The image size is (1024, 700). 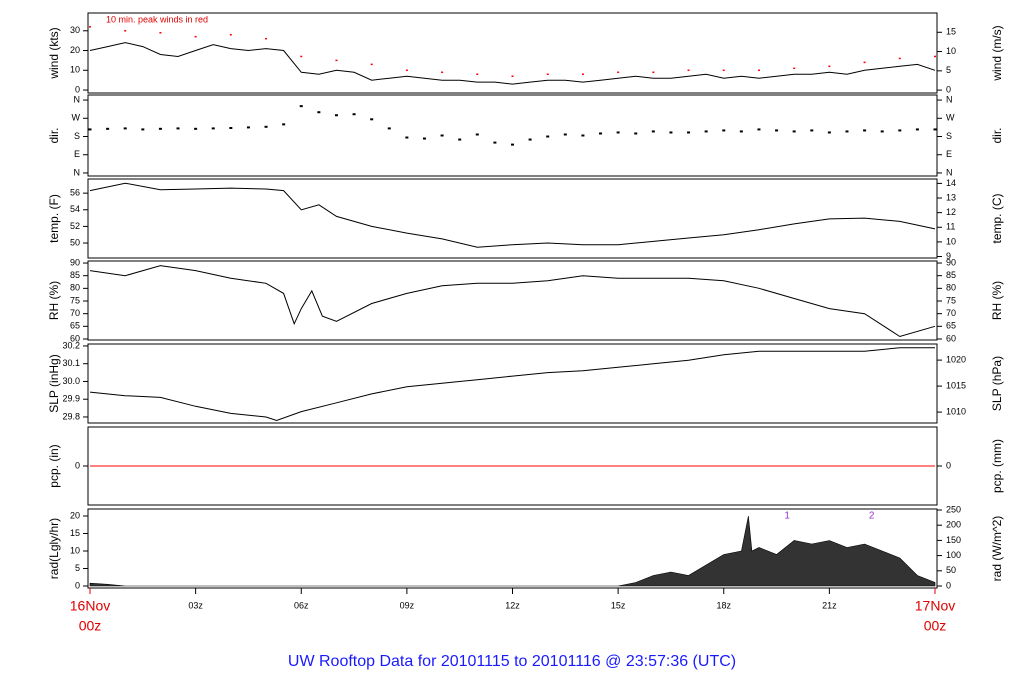 I want to click on y2-axis-label: rad (W/m^2), so click(x=997, y=549).